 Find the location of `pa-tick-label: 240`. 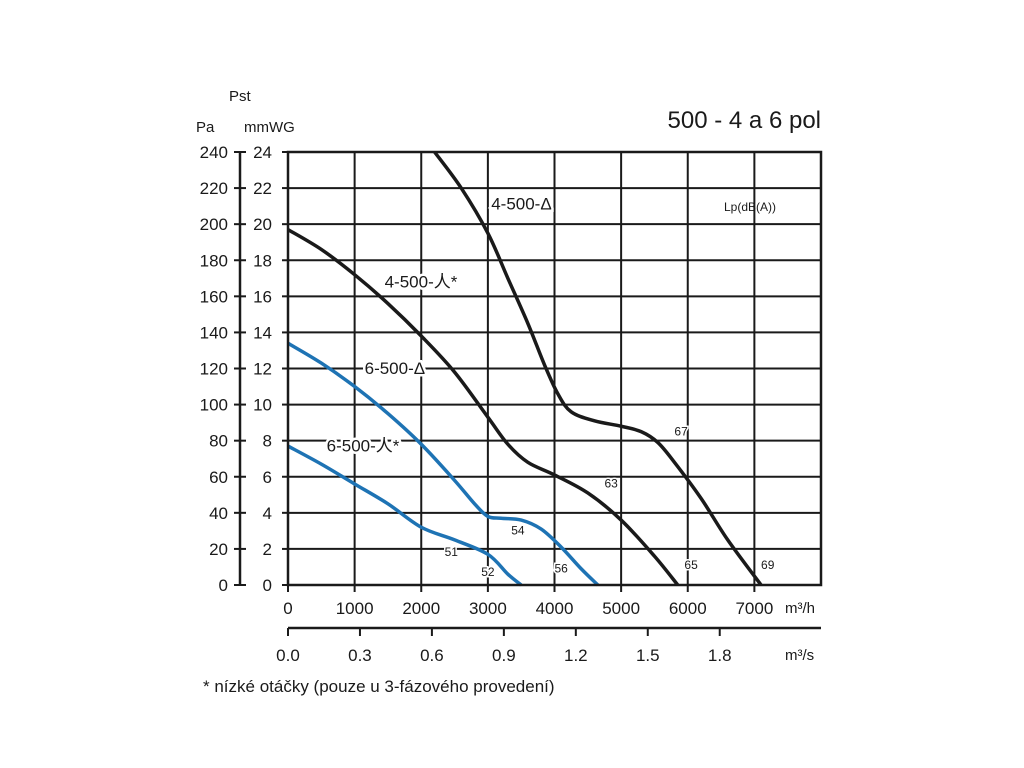

pa-tick-label: 240 is located at coordinates (214, 152).